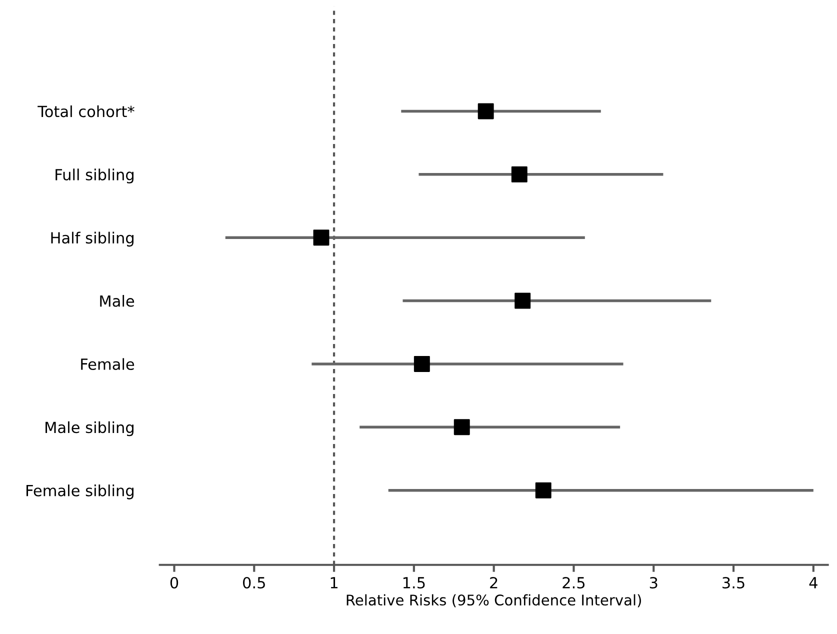 The height and width of the screenshot is (634, 837). Describe the element at coordinates (733, 582) in the screenshot. I see `x-tick-label: 3.5` at that location.